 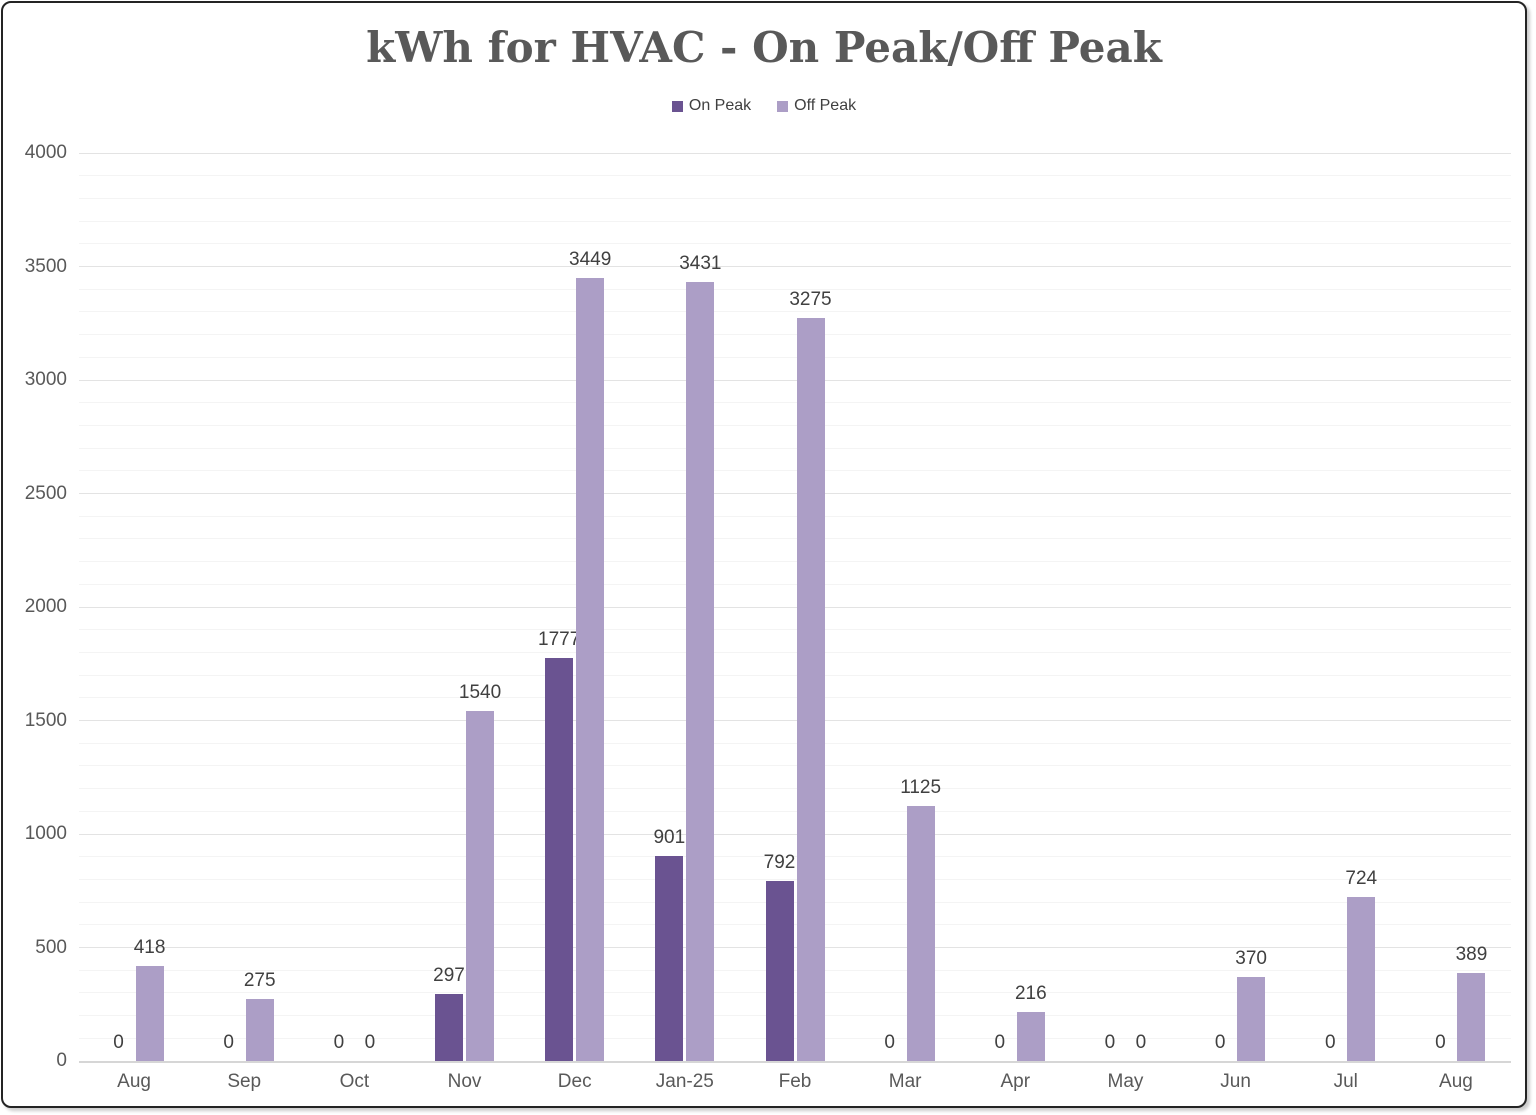 I want to click on bar-data-label: 370, so click(x=1251, y=958).